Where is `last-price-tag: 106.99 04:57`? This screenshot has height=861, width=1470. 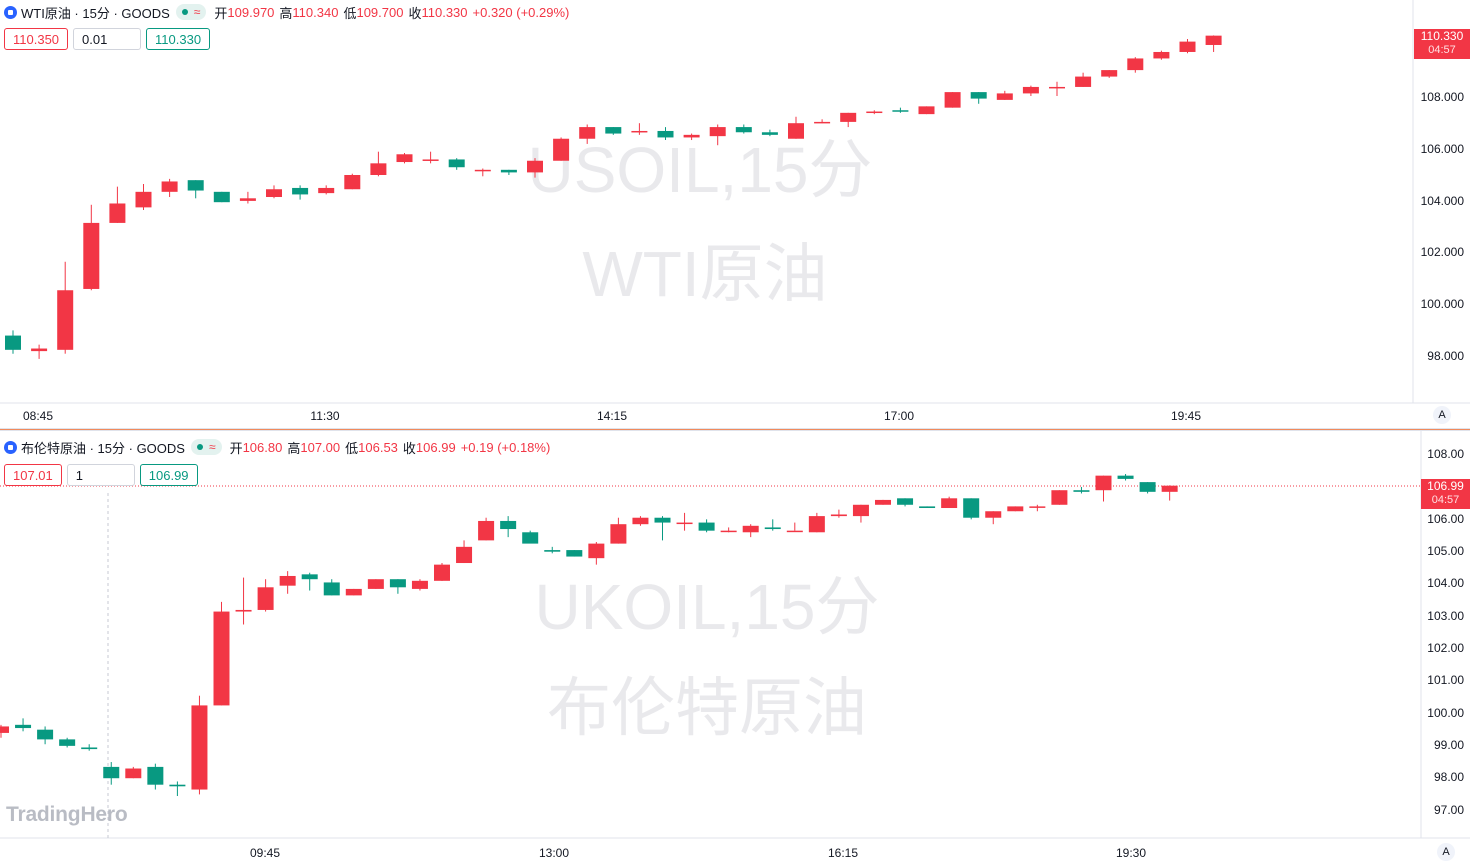 last-price-tag: 106.99 04:57 is located at coordinates (1445, 494).